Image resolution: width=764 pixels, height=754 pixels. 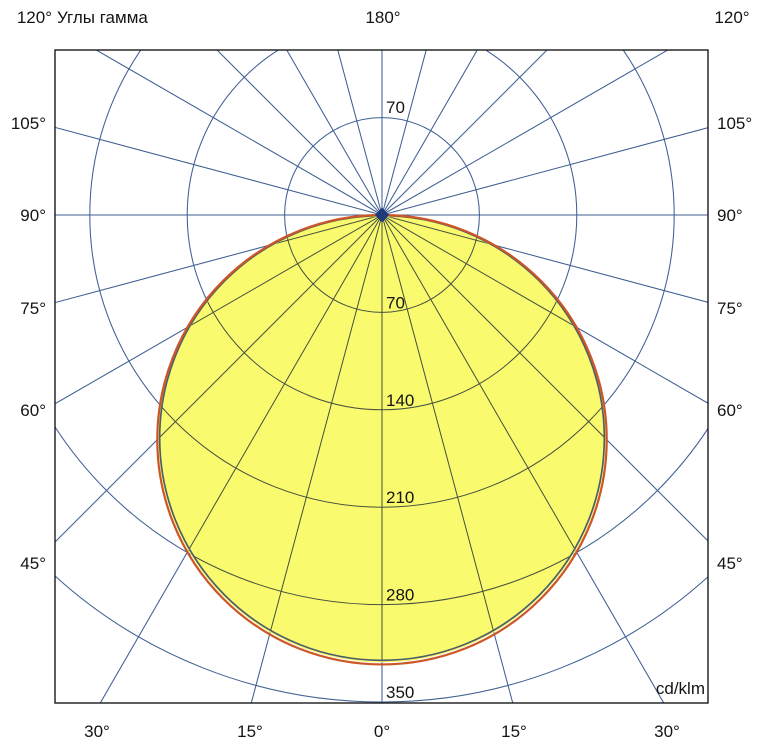 What do you see at coordinates (33, 308) in the screenshot?
I see `angle-label-left-75: 75°` at bounding box center [33, 308].